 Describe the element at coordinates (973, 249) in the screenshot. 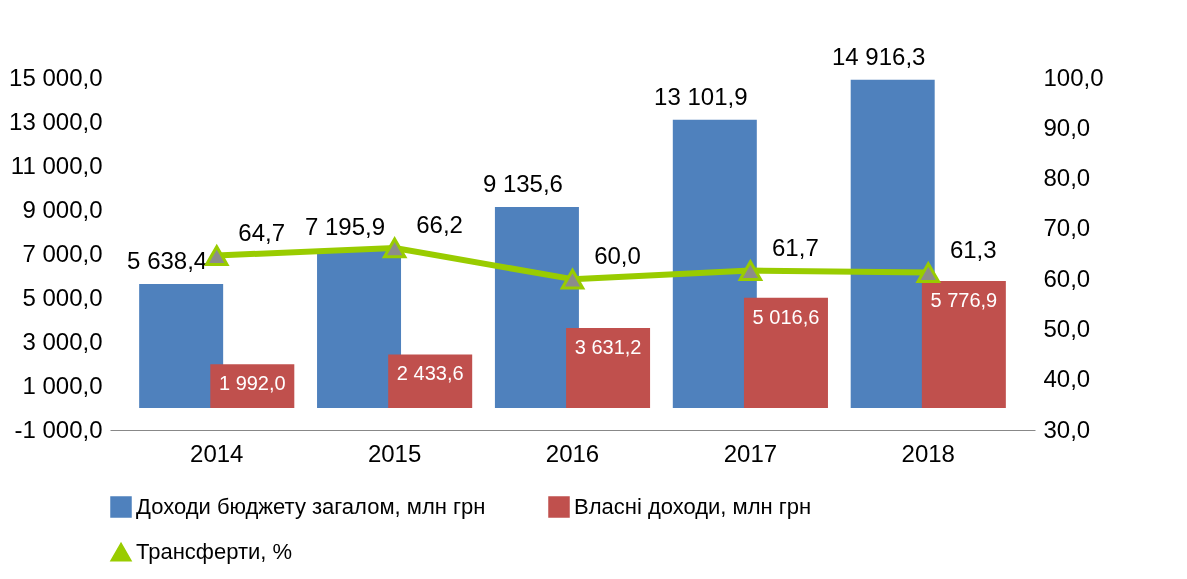

I see `data-label: 61,3` at that location.